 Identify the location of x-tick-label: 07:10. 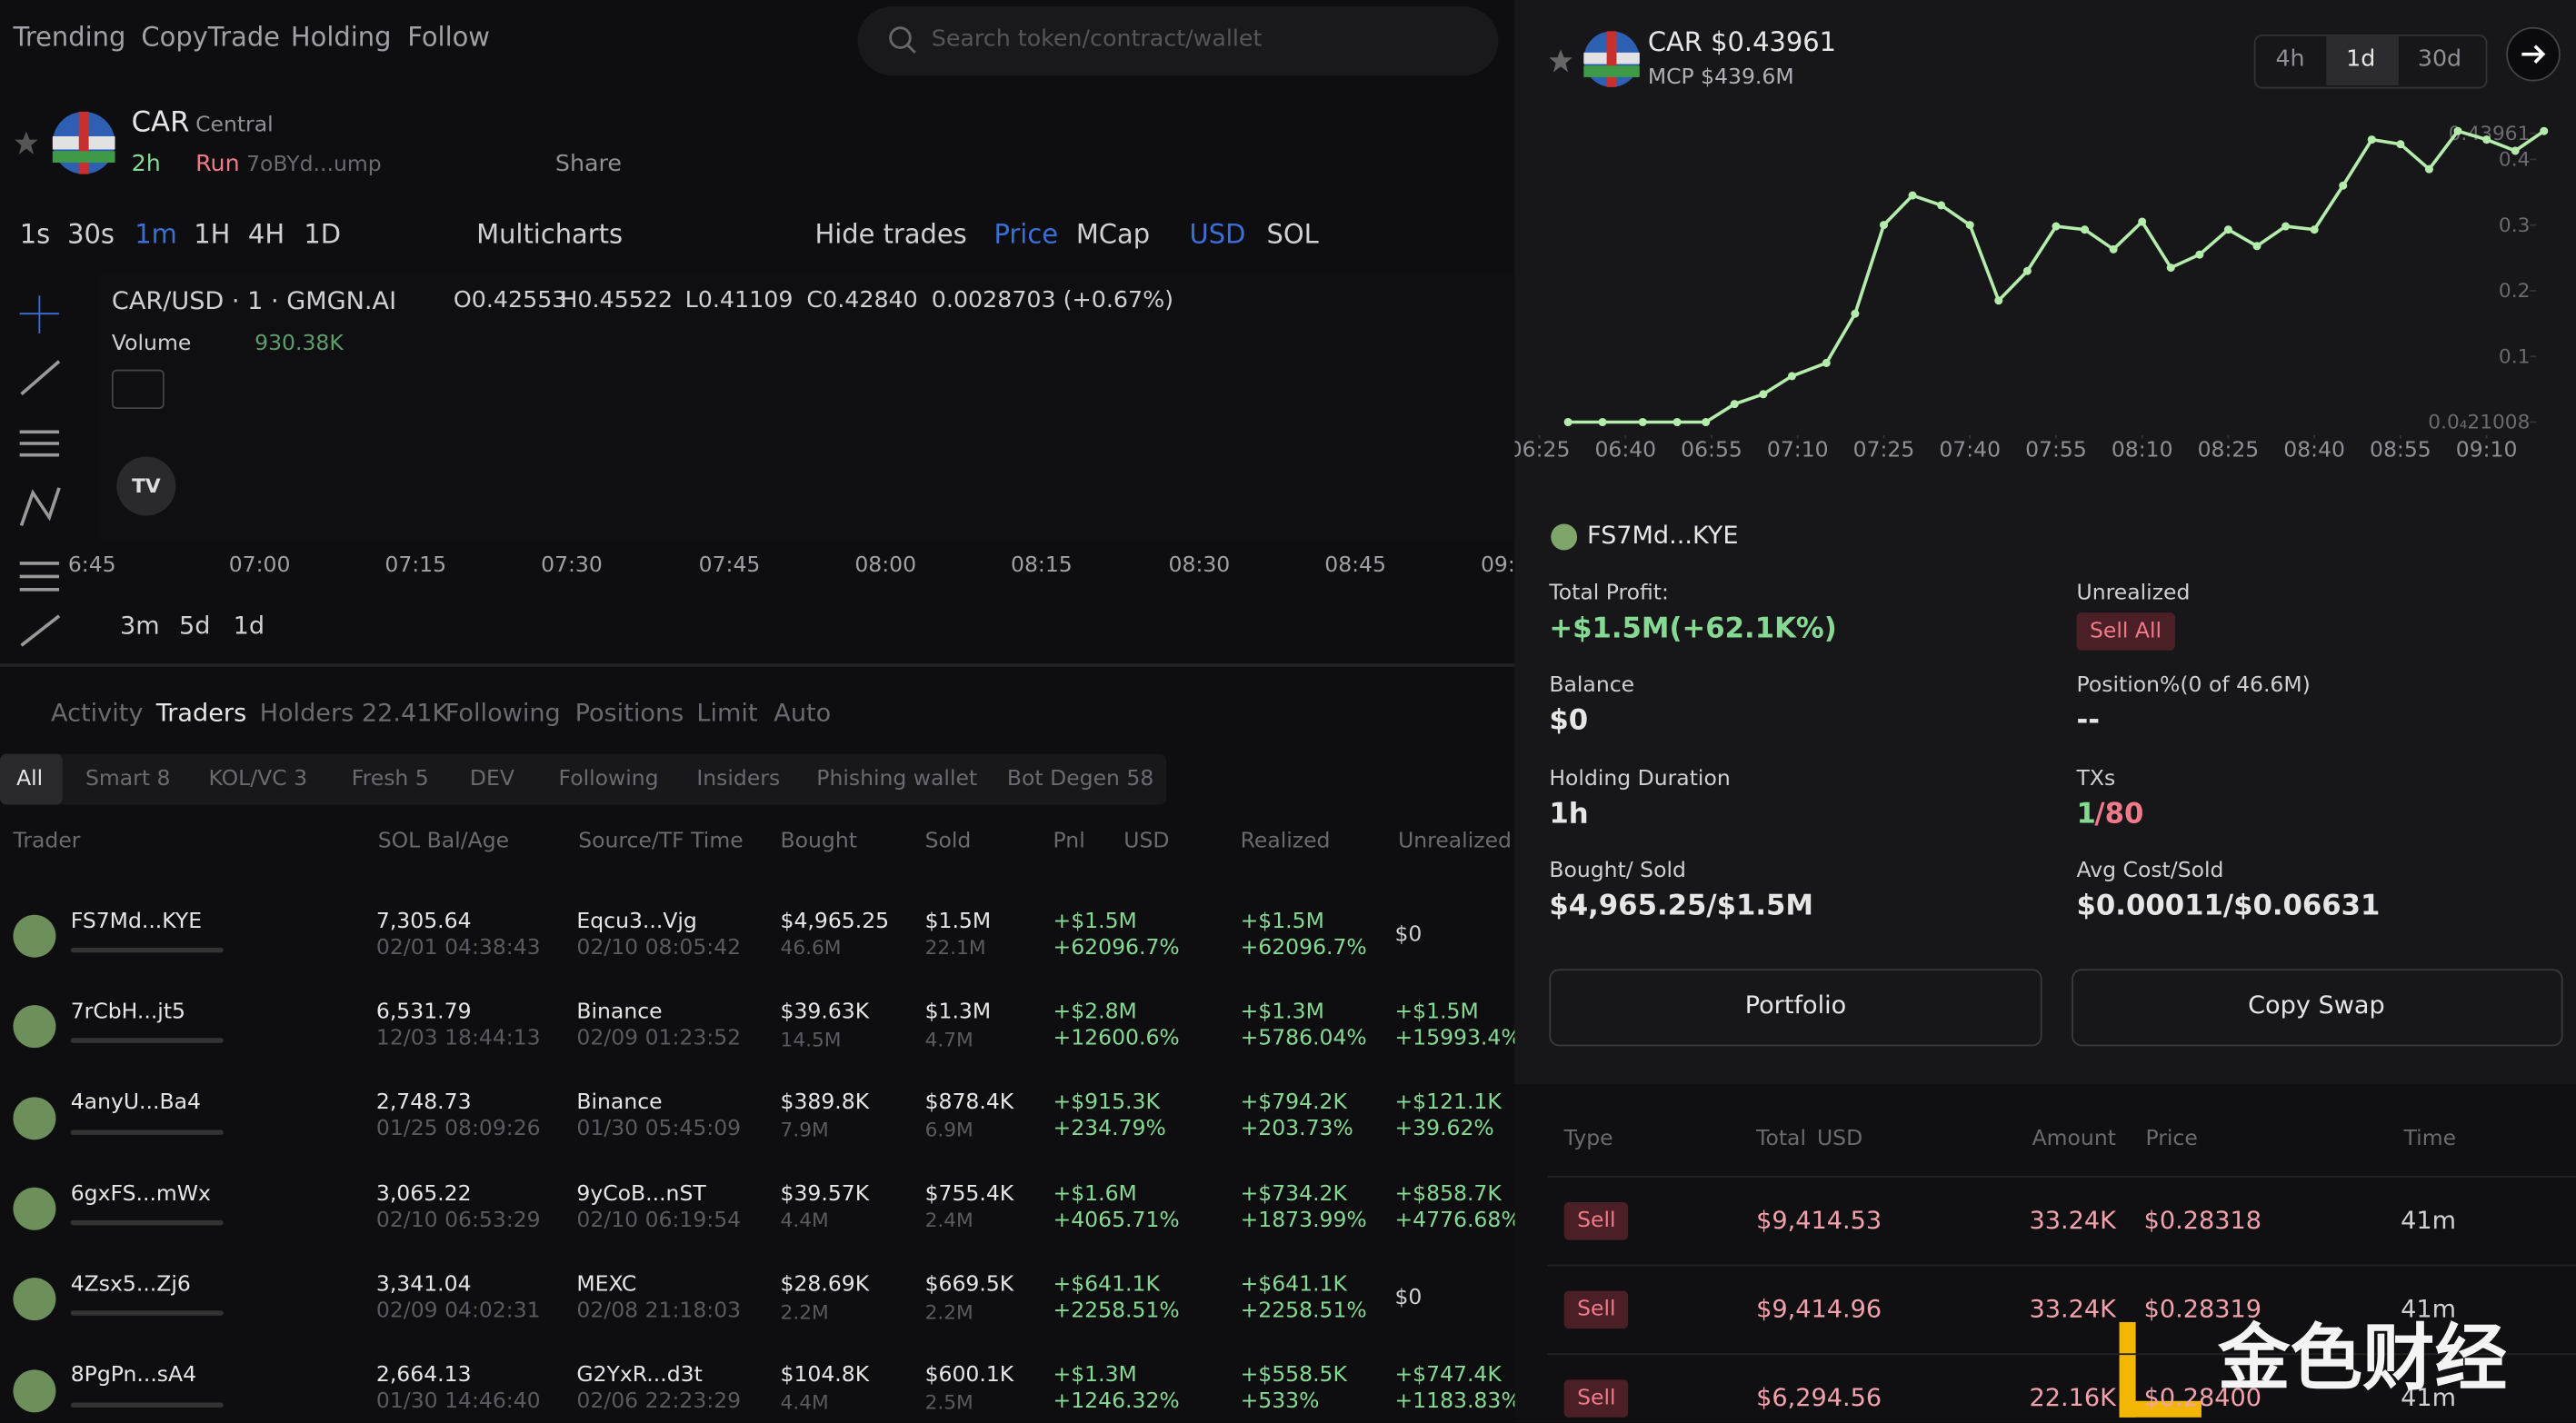
(1798, 449).